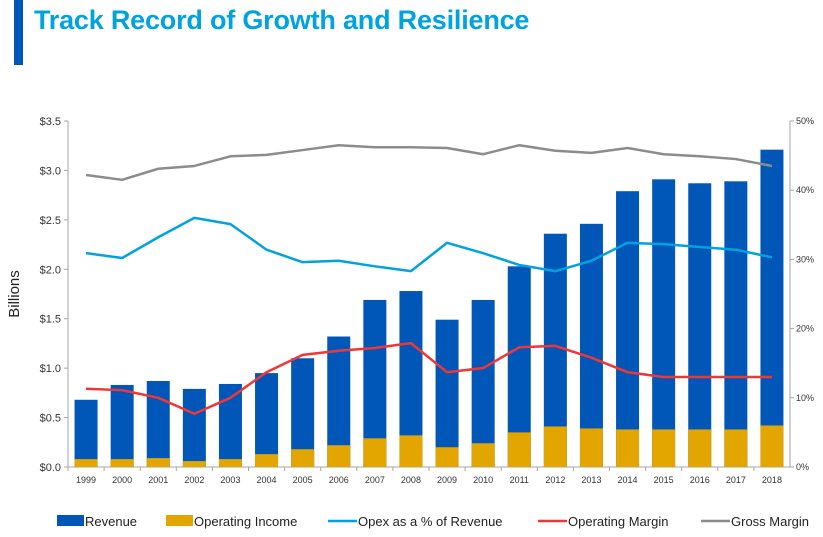 This screenshot has width=823, height=537. What do you see at coordinates (628, 480) in the screenshot?
I see `x-tick-label: 2014` at bounding box center [628, 480].